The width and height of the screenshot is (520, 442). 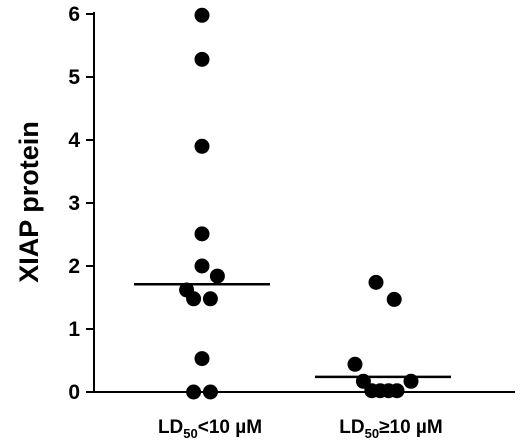 I want to click on median-lines, so click(x=292, y=331).